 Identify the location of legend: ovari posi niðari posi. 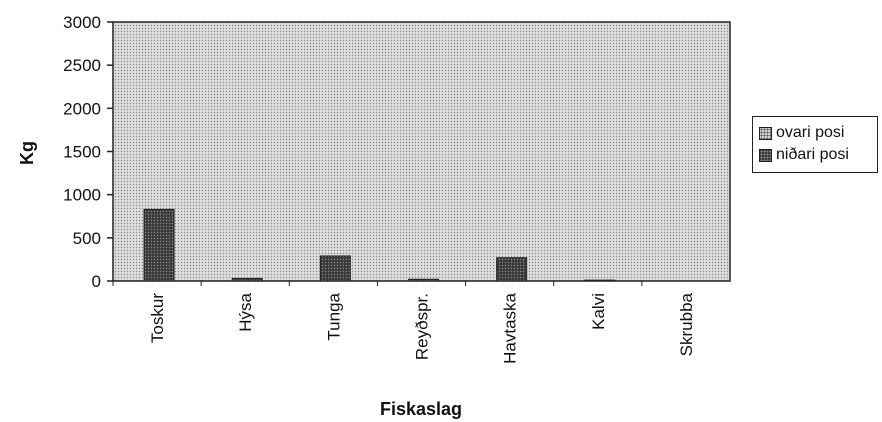
(815, 144).